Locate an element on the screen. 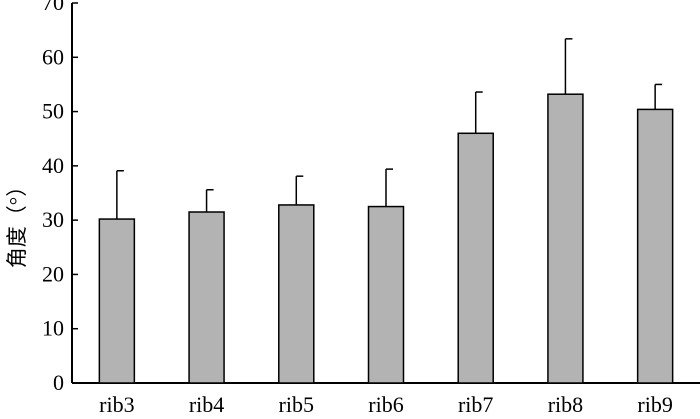  x-tick-label-rib4: rib4 is located at coordinates (206, 404).